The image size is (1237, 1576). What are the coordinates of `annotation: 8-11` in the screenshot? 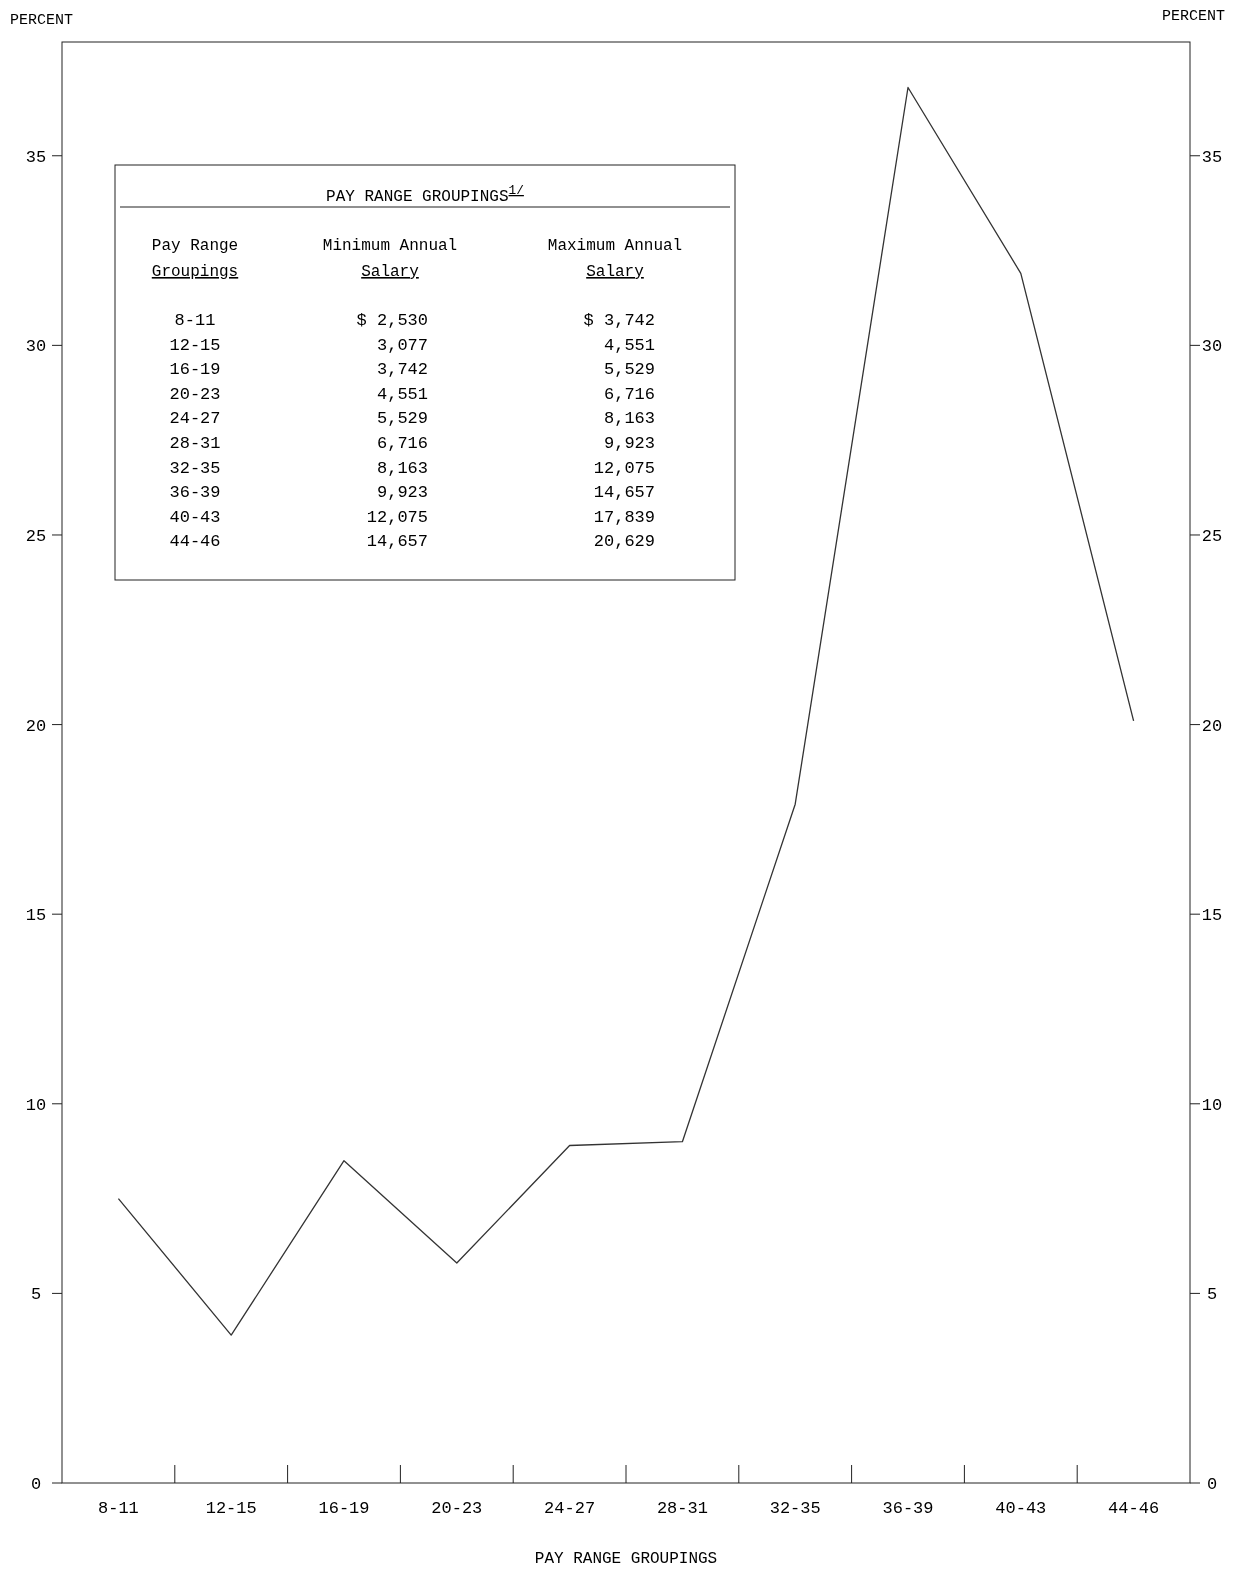 It's located at (195, 320).